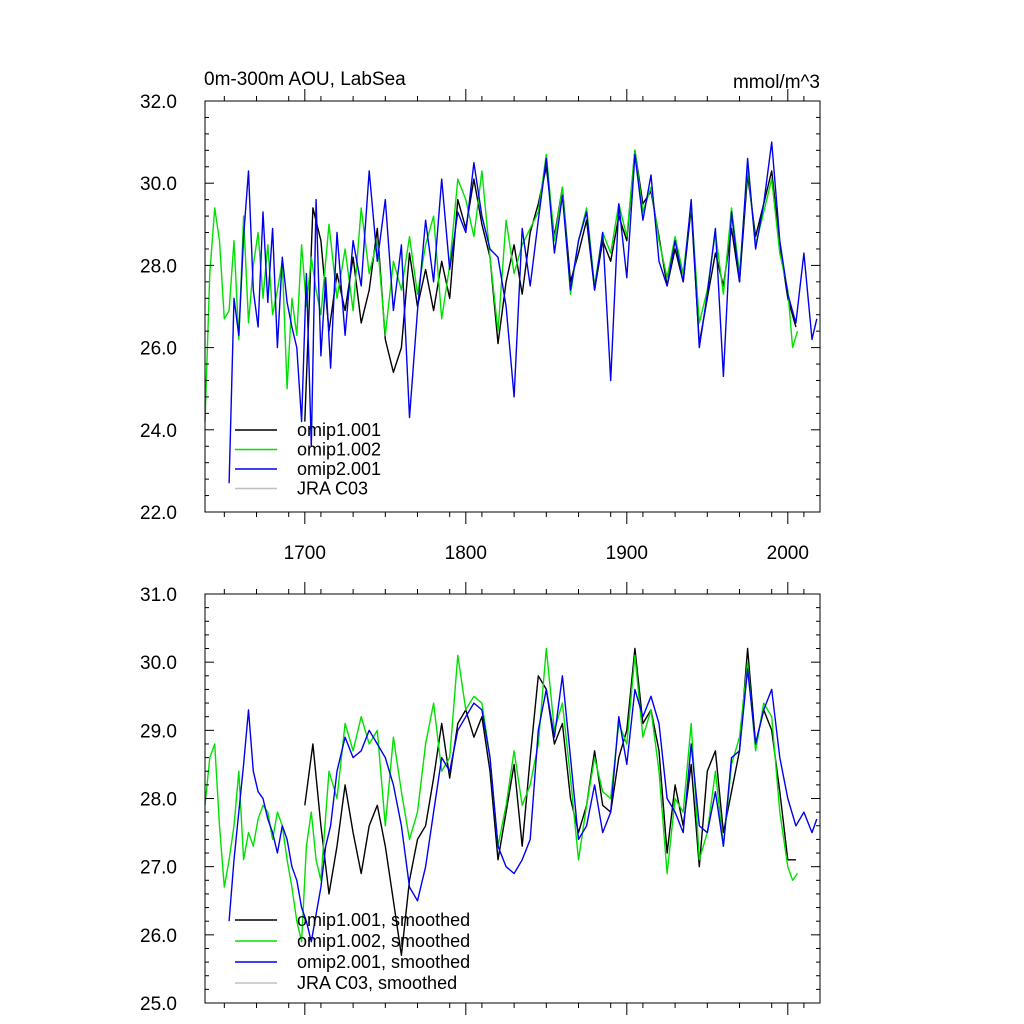 The width and height of the screenshot is (1024, 1024). What do you see at coordinates (332, 489) in the screenshot?
I see `legend-label-3: JRA C03` at bounding box center [332, 489].